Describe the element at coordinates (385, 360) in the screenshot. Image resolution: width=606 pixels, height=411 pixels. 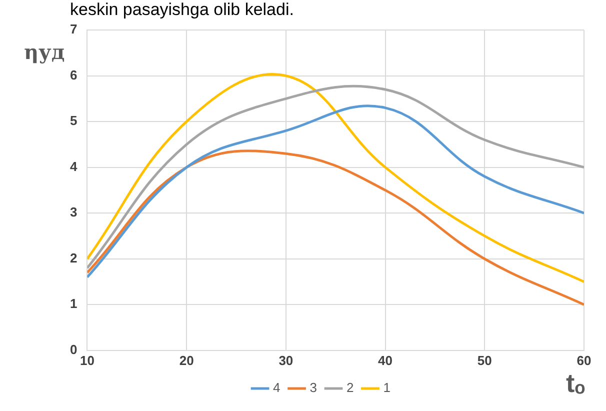
I see `x-tick-label: 40` at that location.